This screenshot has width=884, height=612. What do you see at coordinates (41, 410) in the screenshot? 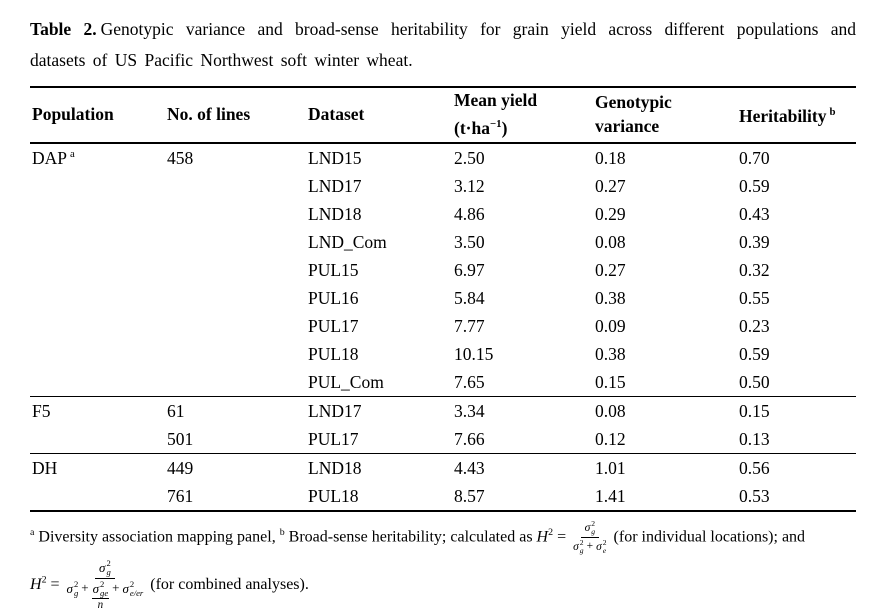
I see `cell-population: F5` at bounding box center [41, 410].